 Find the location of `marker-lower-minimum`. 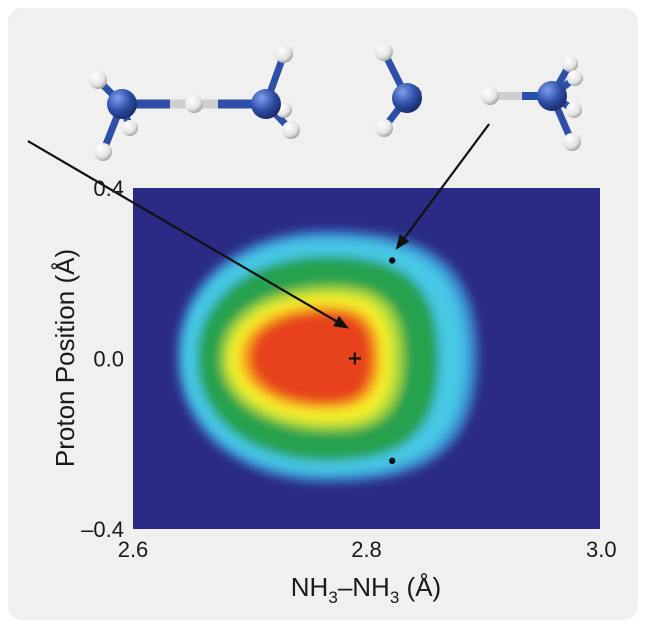

marker-lower-minimum is located at coordinates (392, 460).